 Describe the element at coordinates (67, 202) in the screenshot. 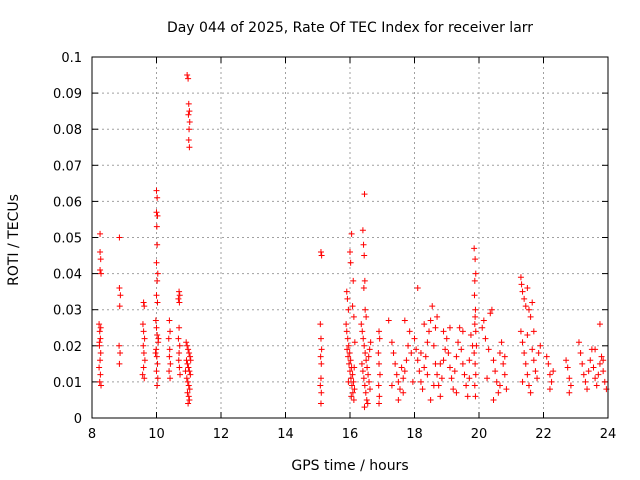

I see `y-tick-label: 0.06` at that location.